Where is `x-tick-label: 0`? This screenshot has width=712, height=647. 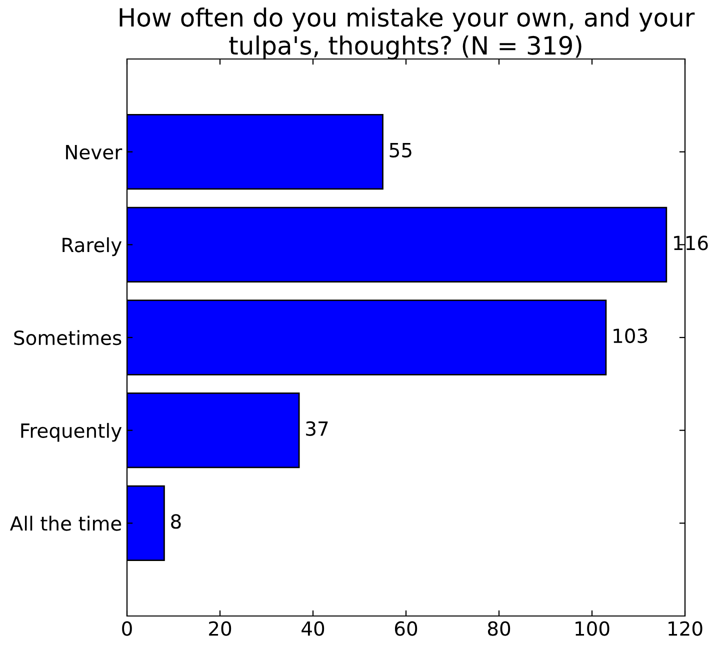 x-tick-label: 0 is located at coordinates (127, 628).